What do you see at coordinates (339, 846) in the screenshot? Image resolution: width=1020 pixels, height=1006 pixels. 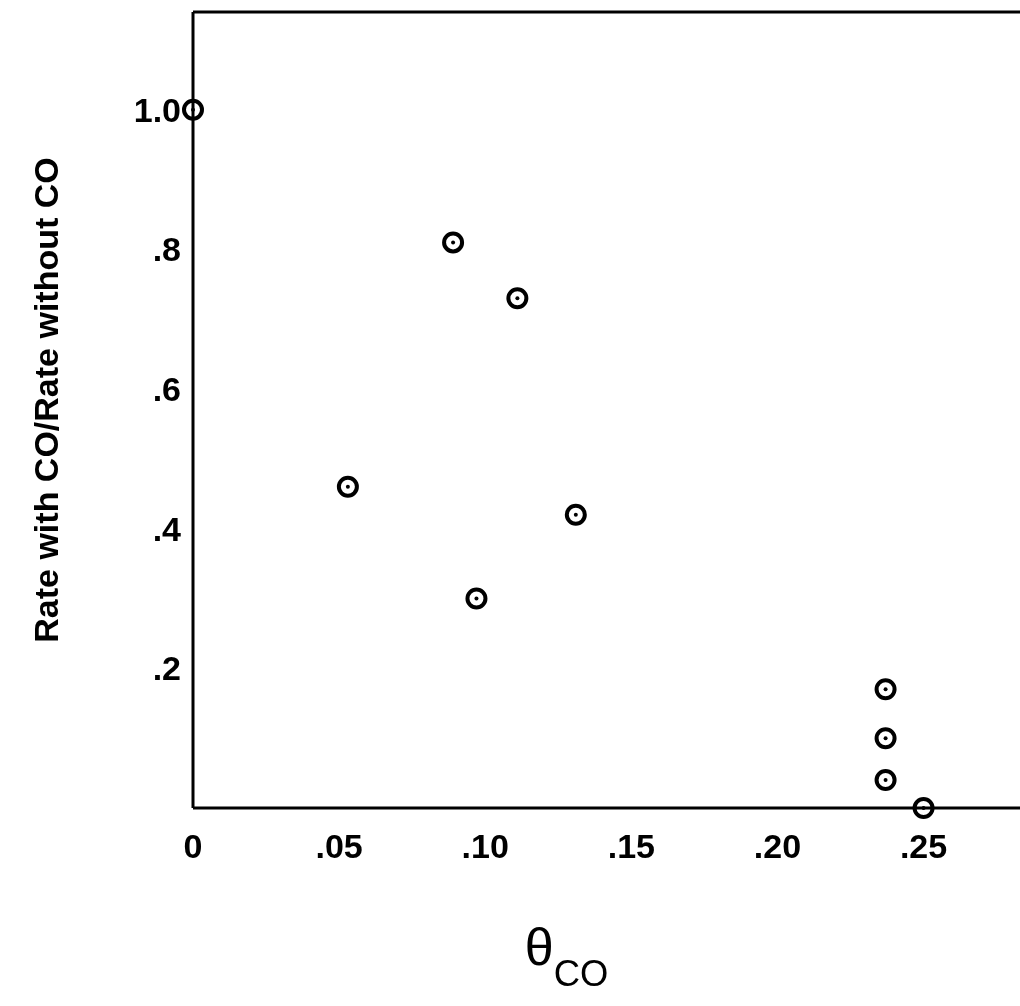 I see `x-tick-label: .05` at bounding box center [339, 846].